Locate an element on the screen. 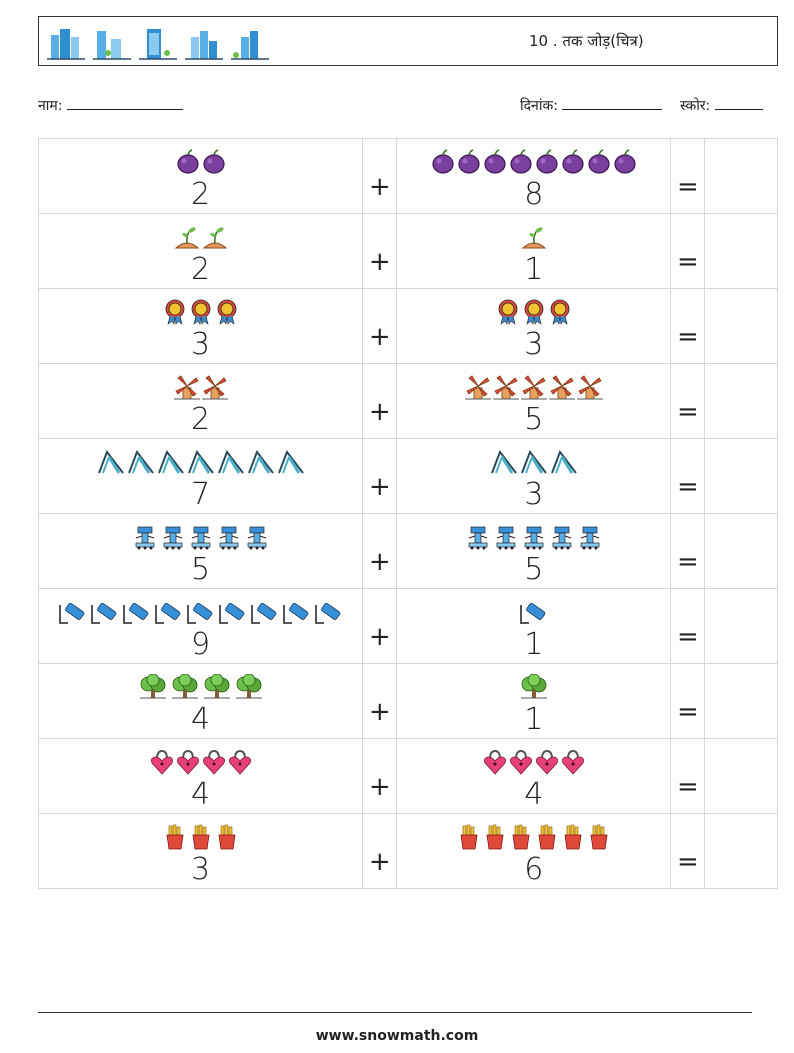 This screenshot has width=794, height=1053. addend-b-cell: 3 is located at coordinates (534, 326).